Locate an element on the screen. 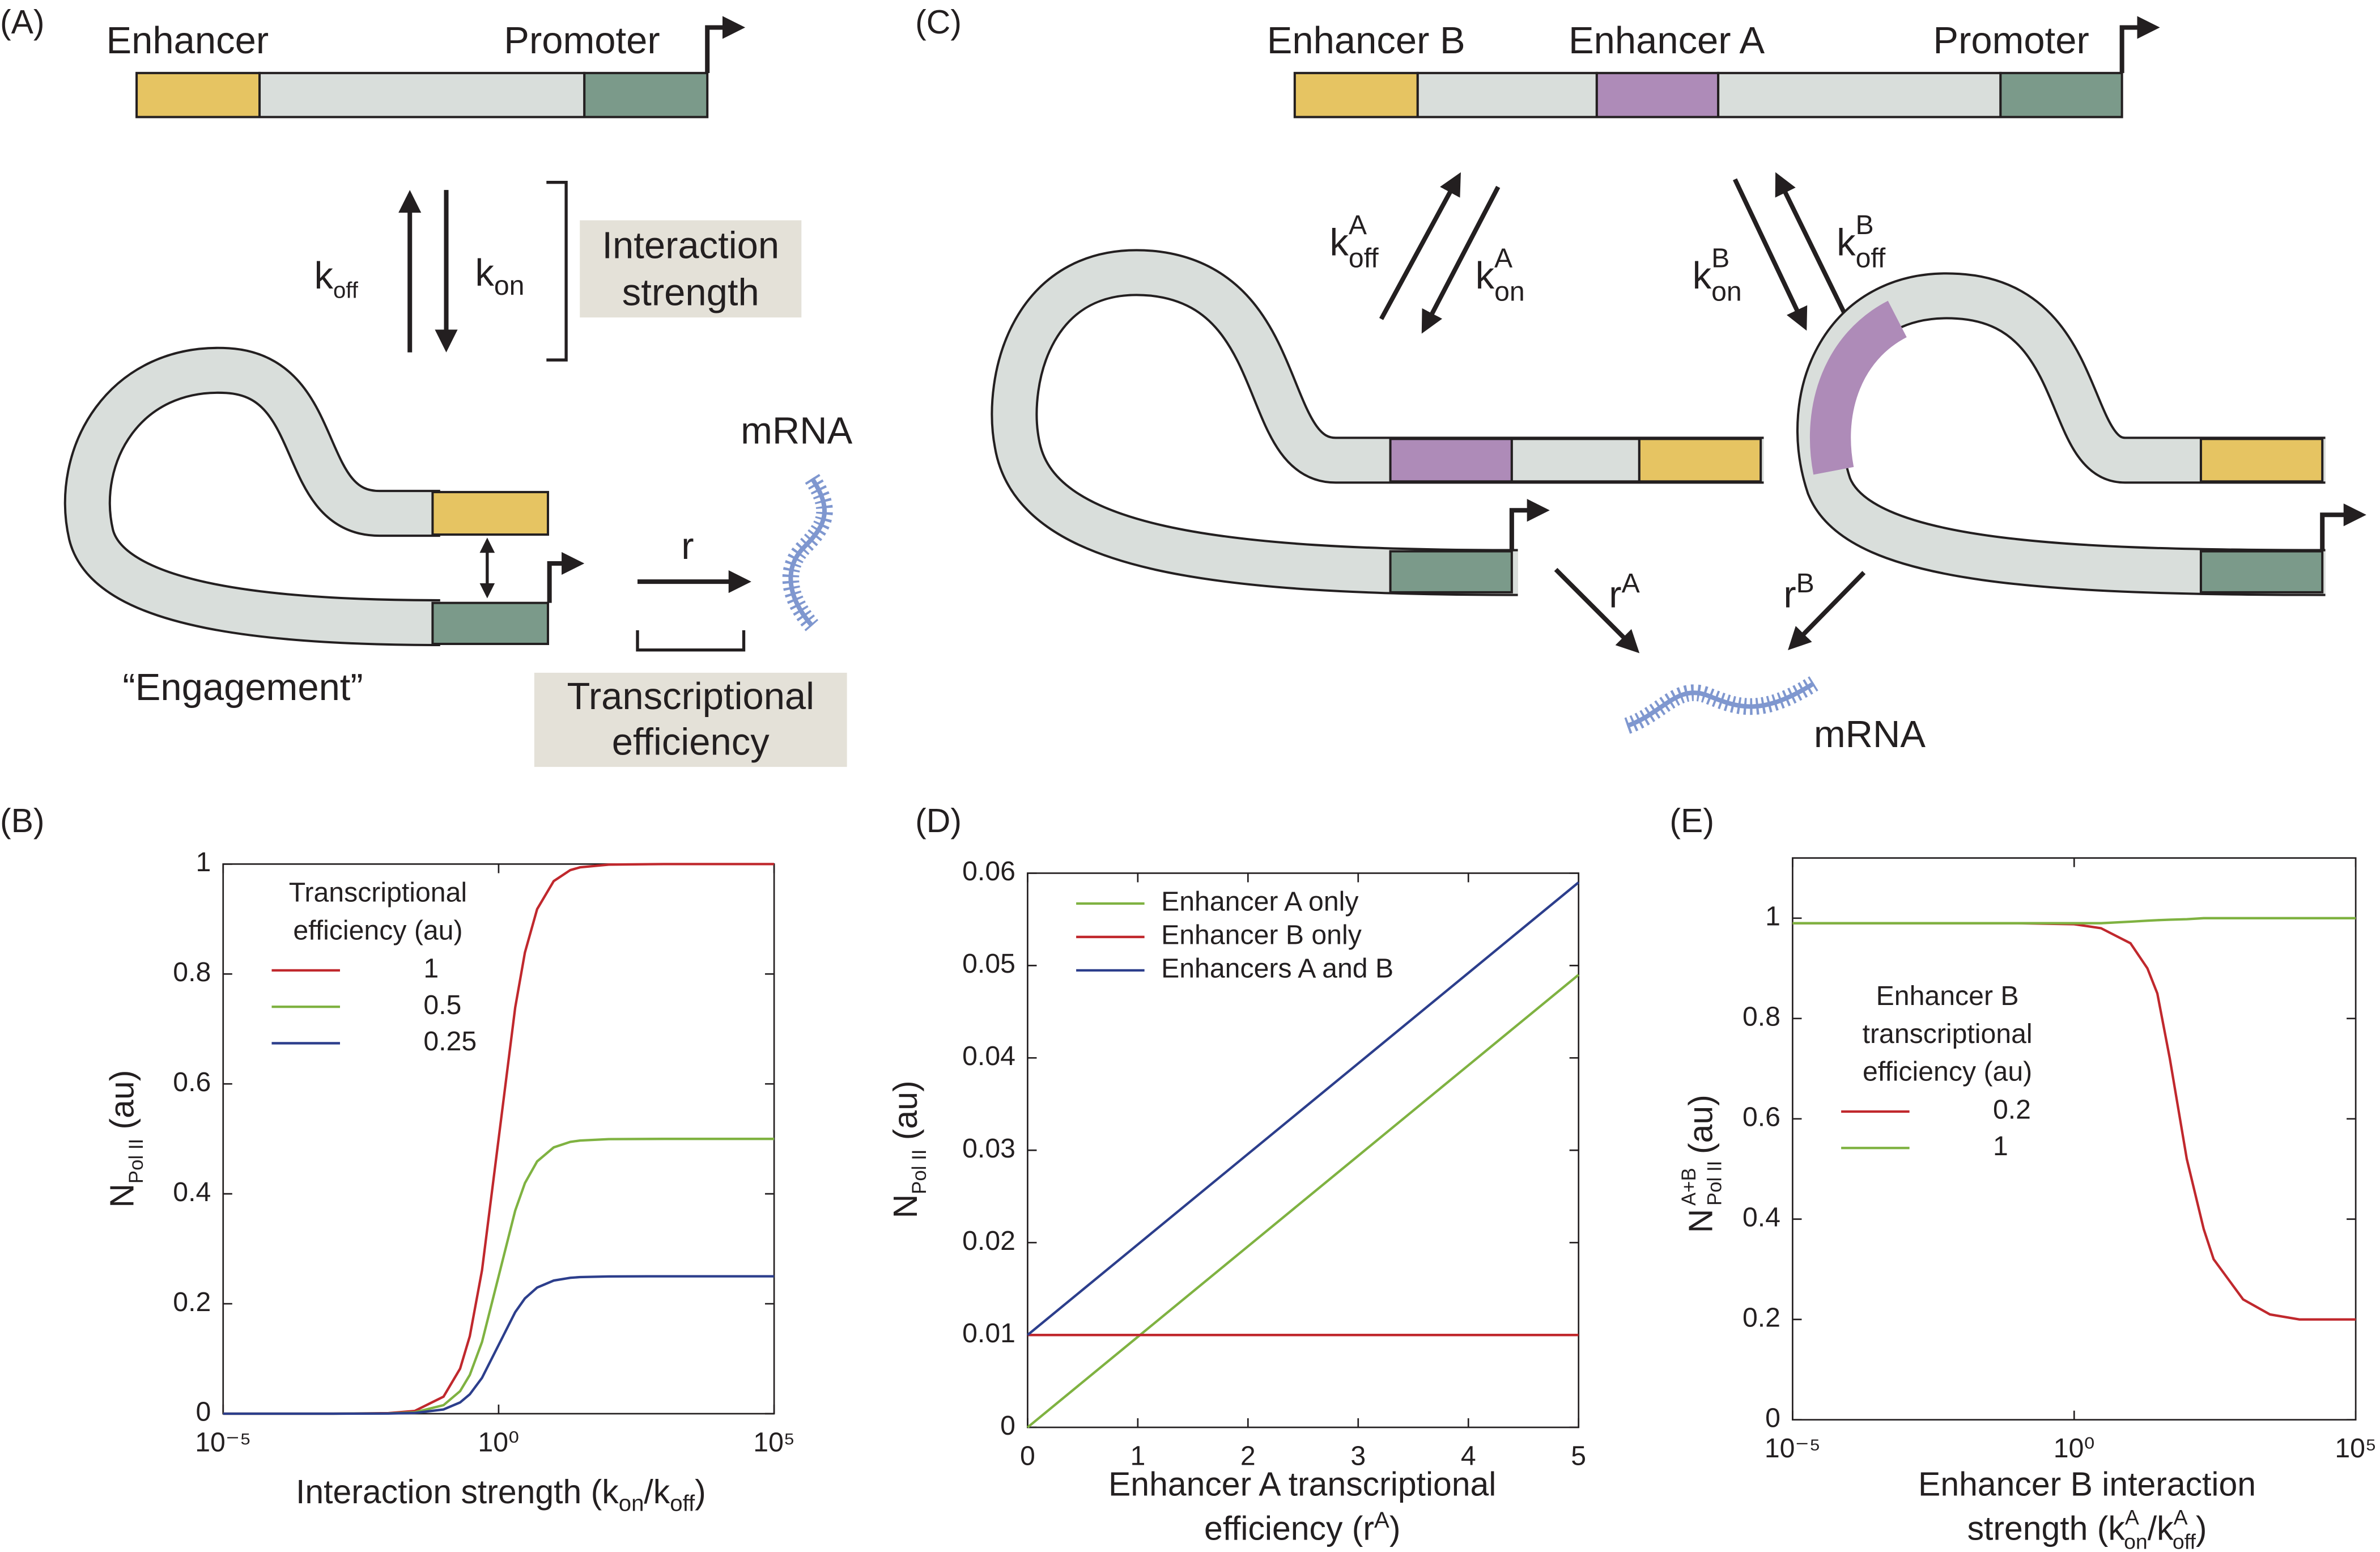 The height and width of the screenshot is (1552, 2380). y-tick-label: 1 is located at coordinates (203, 862).